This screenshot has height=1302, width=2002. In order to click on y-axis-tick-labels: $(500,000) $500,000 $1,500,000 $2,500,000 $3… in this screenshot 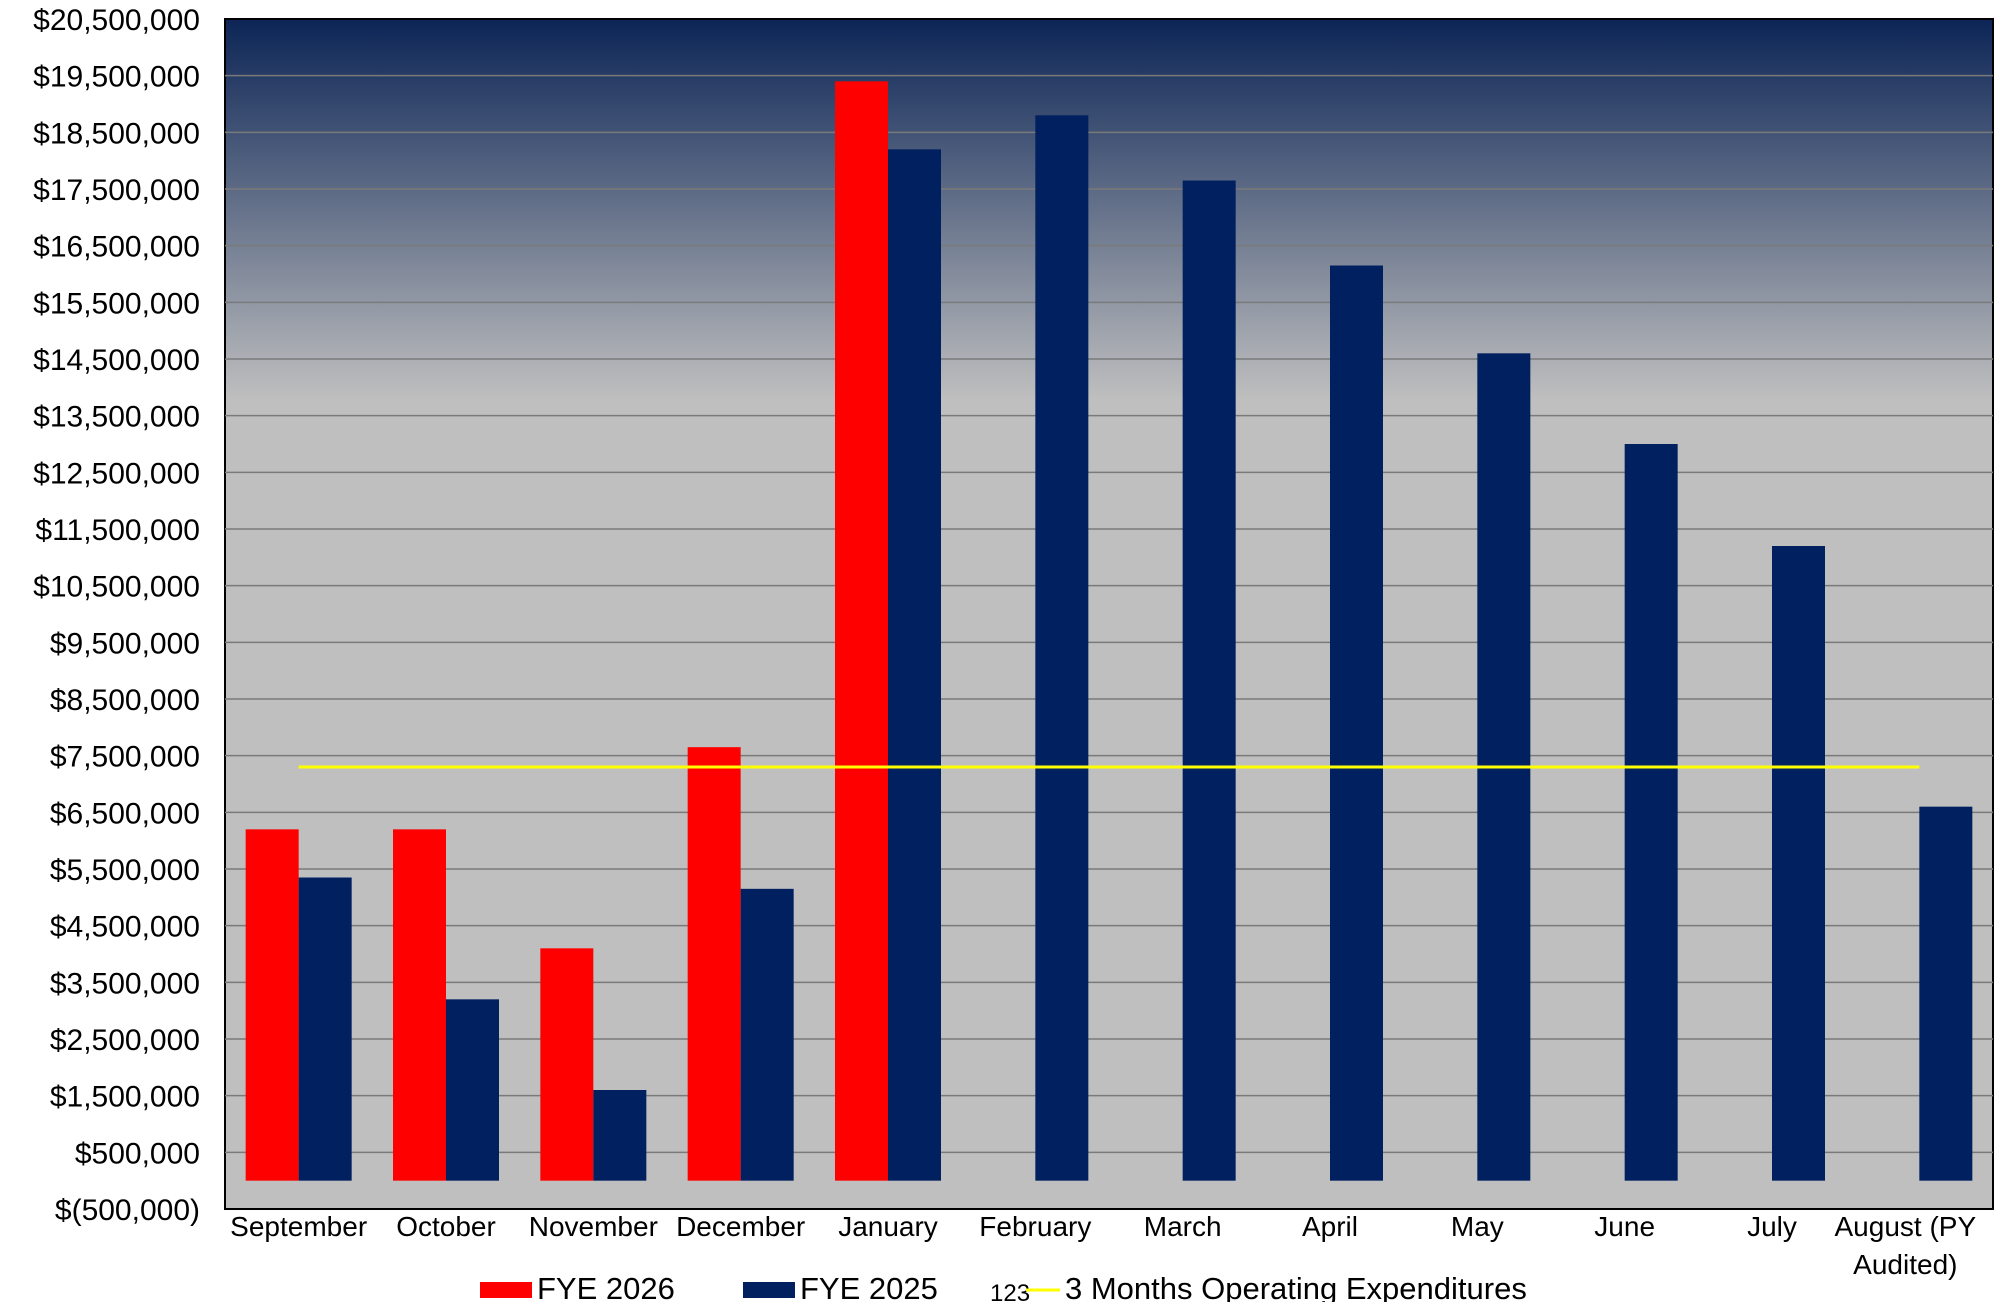, I will do `click(116, 615)`.